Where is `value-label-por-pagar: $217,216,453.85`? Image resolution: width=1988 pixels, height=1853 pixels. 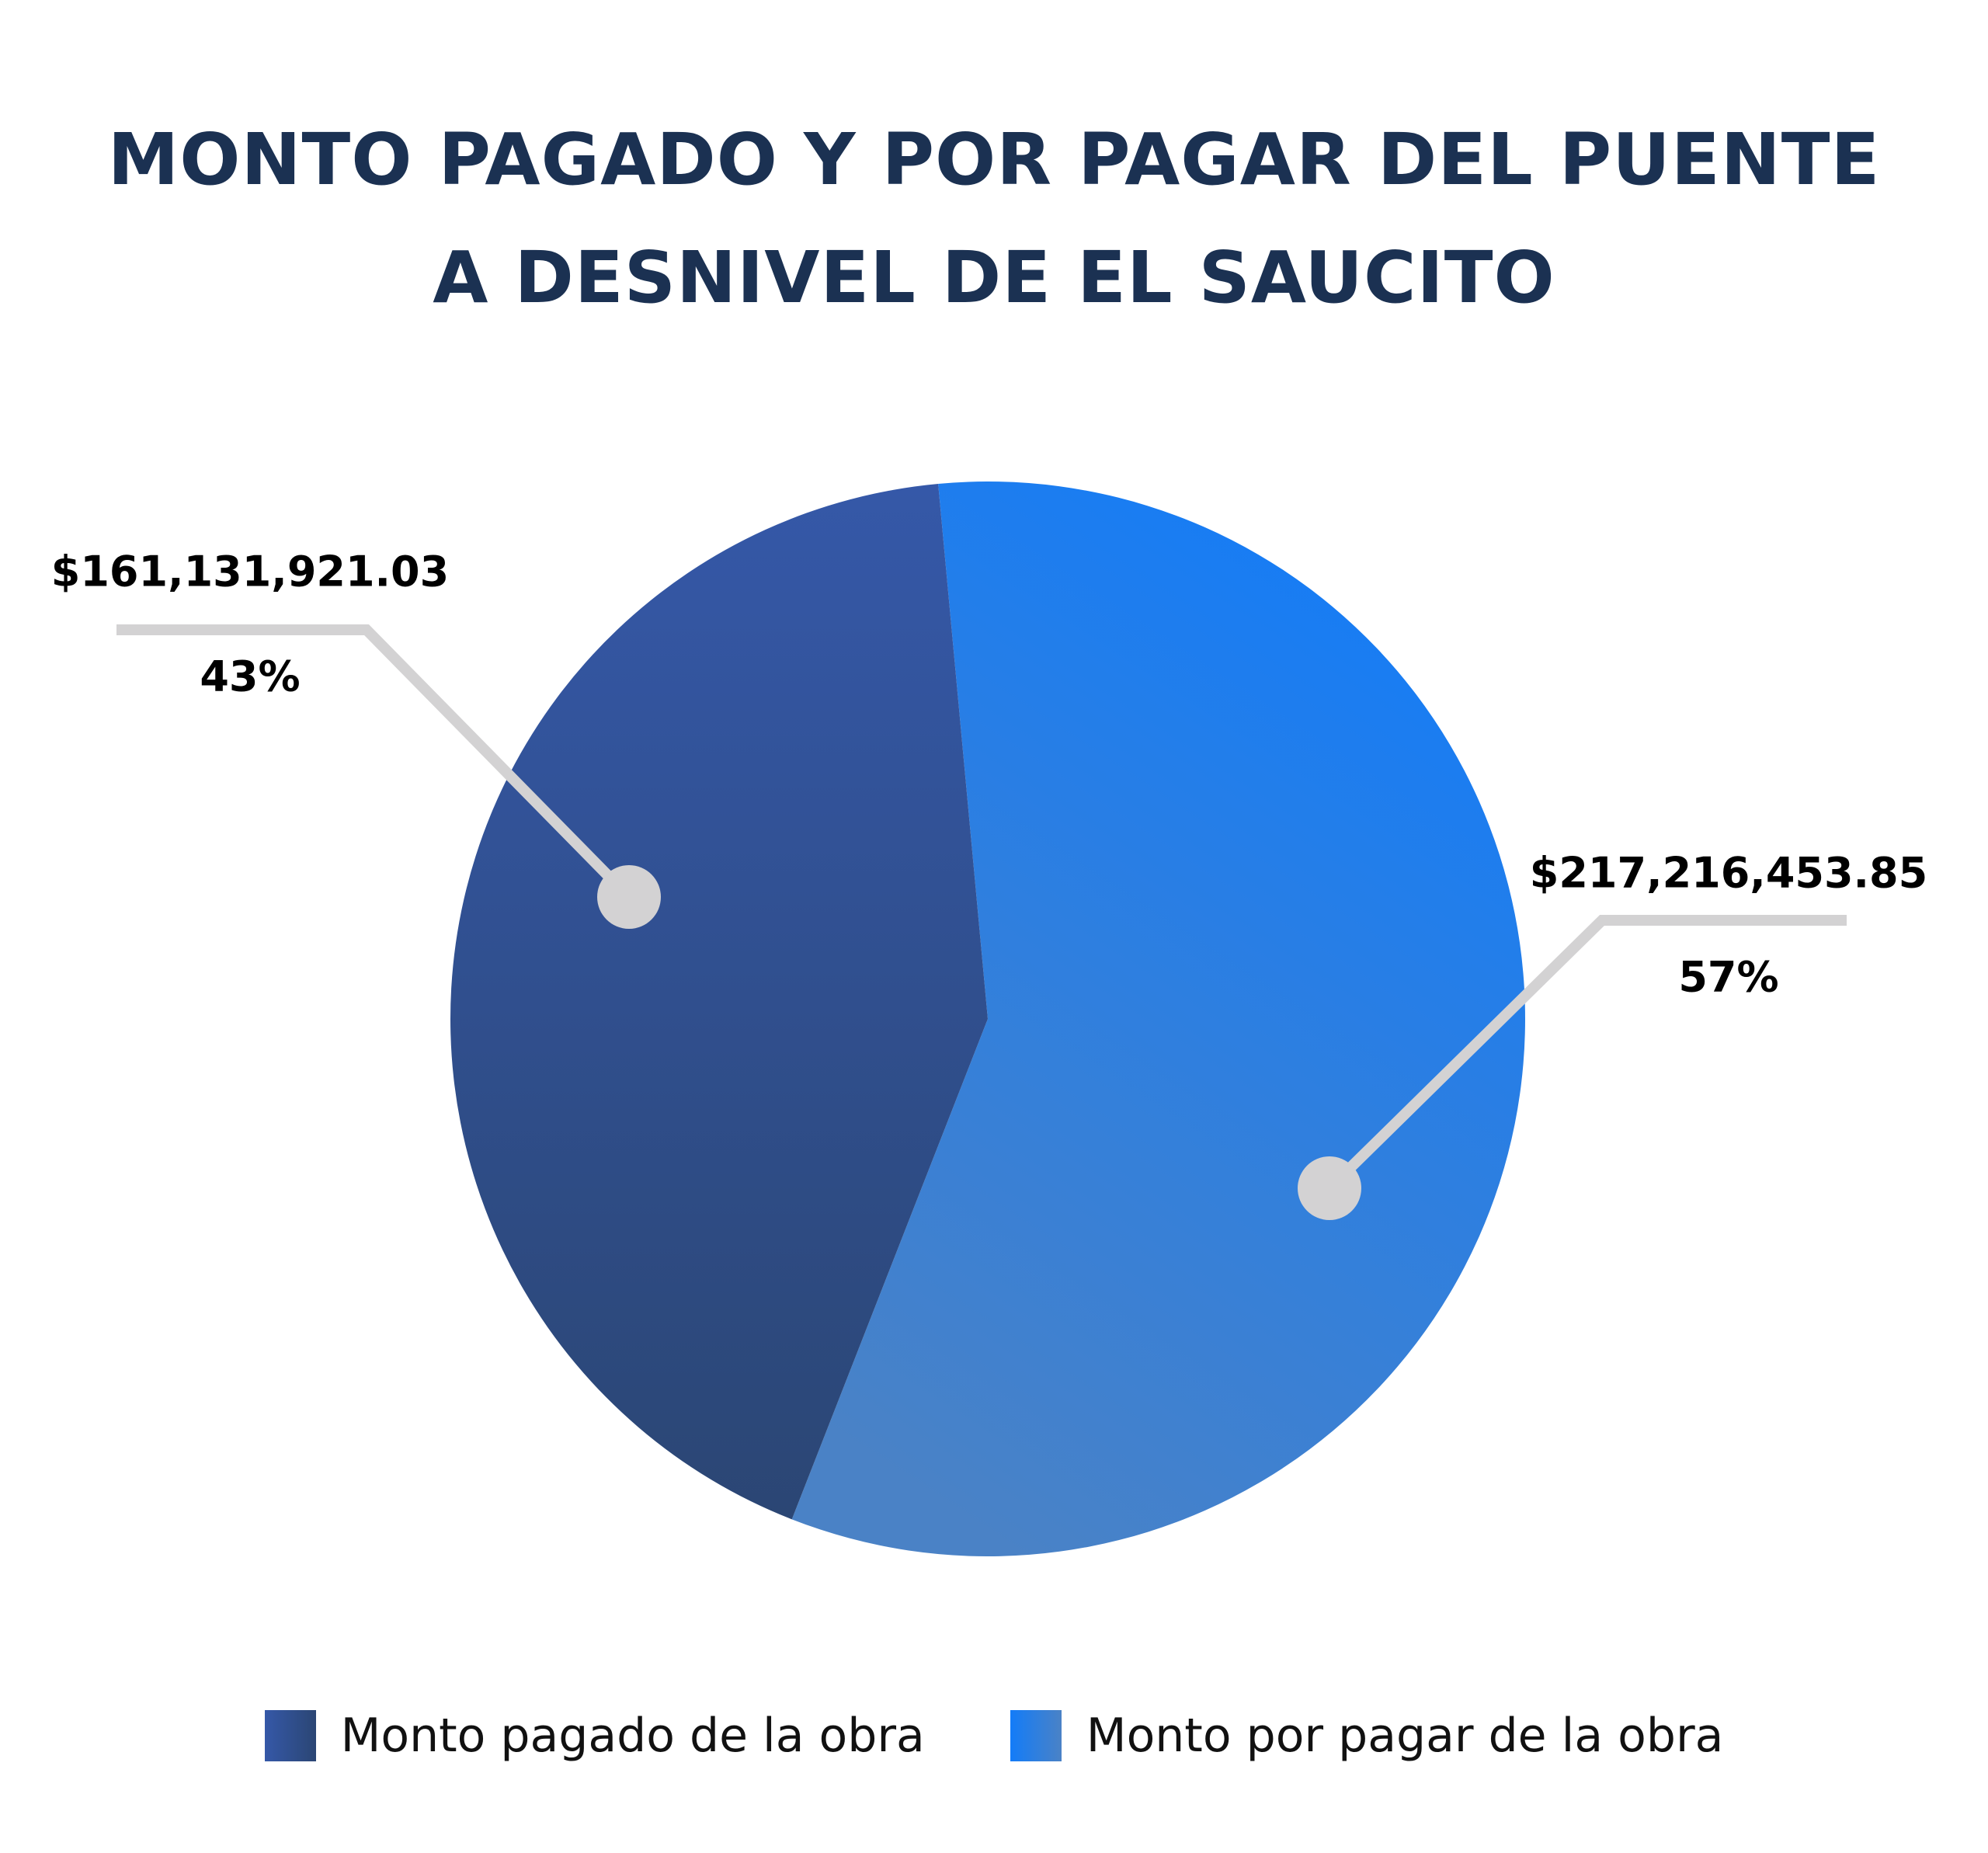
value-label-por-pagar: $217,216,453.85 is located at coordinates (1728, 873).